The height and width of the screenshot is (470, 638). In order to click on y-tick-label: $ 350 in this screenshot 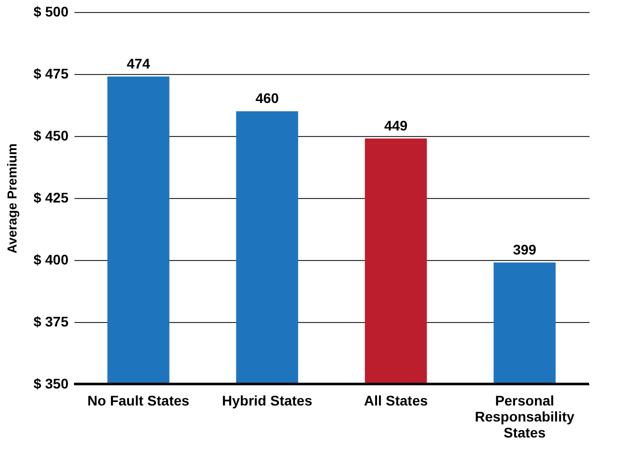, I will do `click(51, 384)`.